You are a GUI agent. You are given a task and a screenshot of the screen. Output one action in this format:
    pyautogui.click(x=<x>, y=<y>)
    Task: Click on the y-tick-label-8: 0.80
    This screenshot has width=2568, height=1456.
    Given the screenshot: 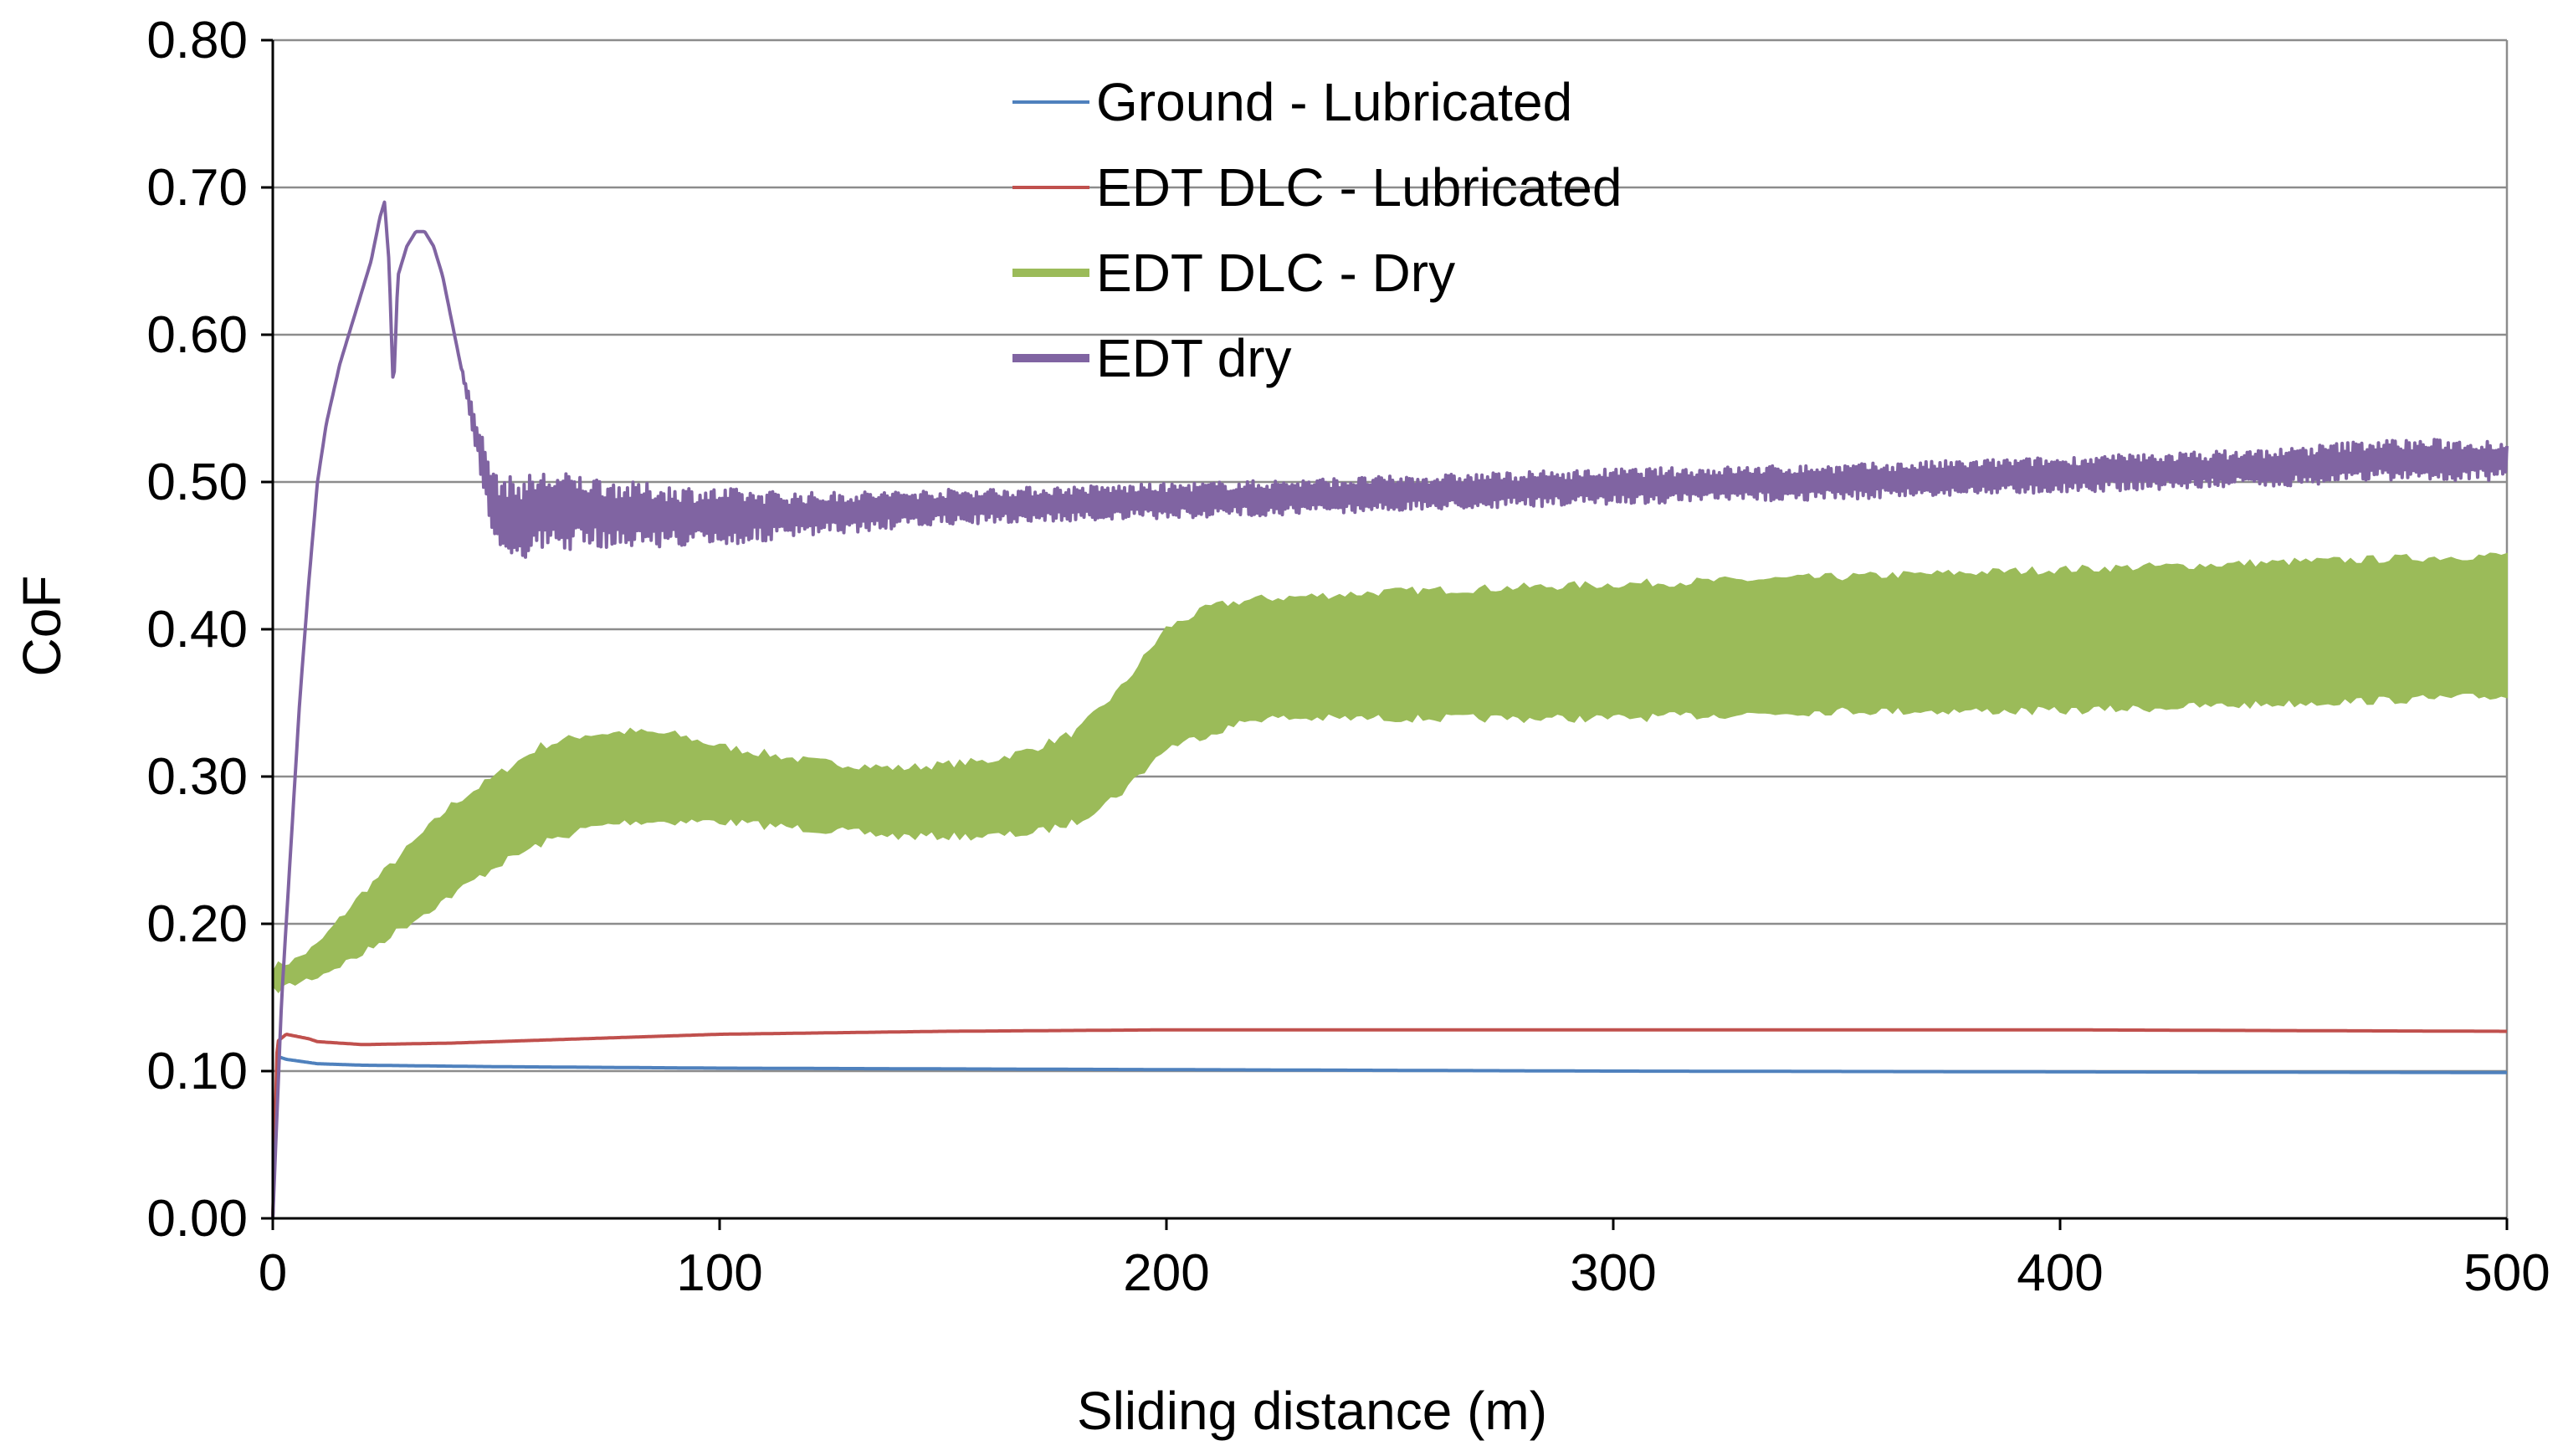 What is the action you would take?
    pyautogui.click(x=197, y=40)
    